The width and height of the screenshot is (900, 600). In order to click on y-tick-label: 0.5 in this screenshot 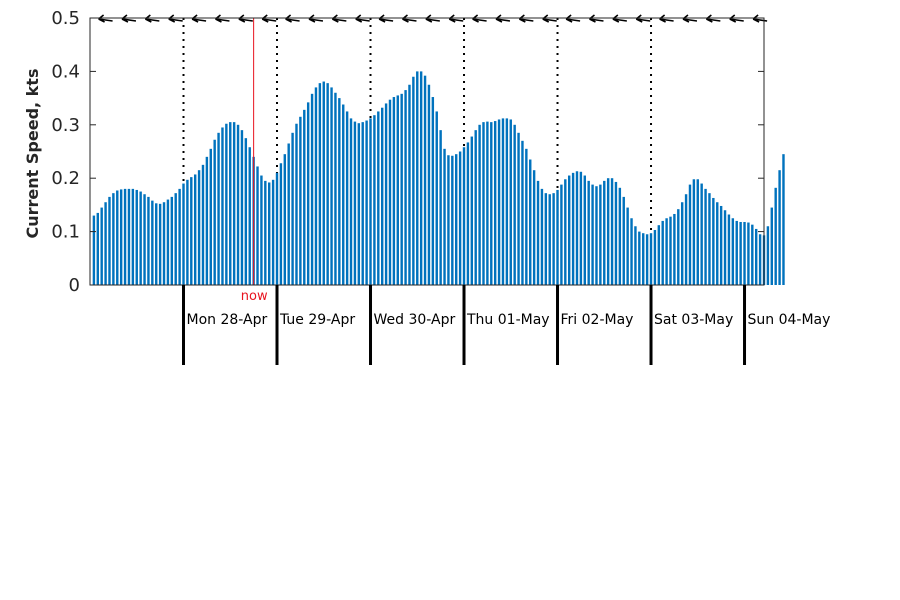, I will do `click(65, 18)`.